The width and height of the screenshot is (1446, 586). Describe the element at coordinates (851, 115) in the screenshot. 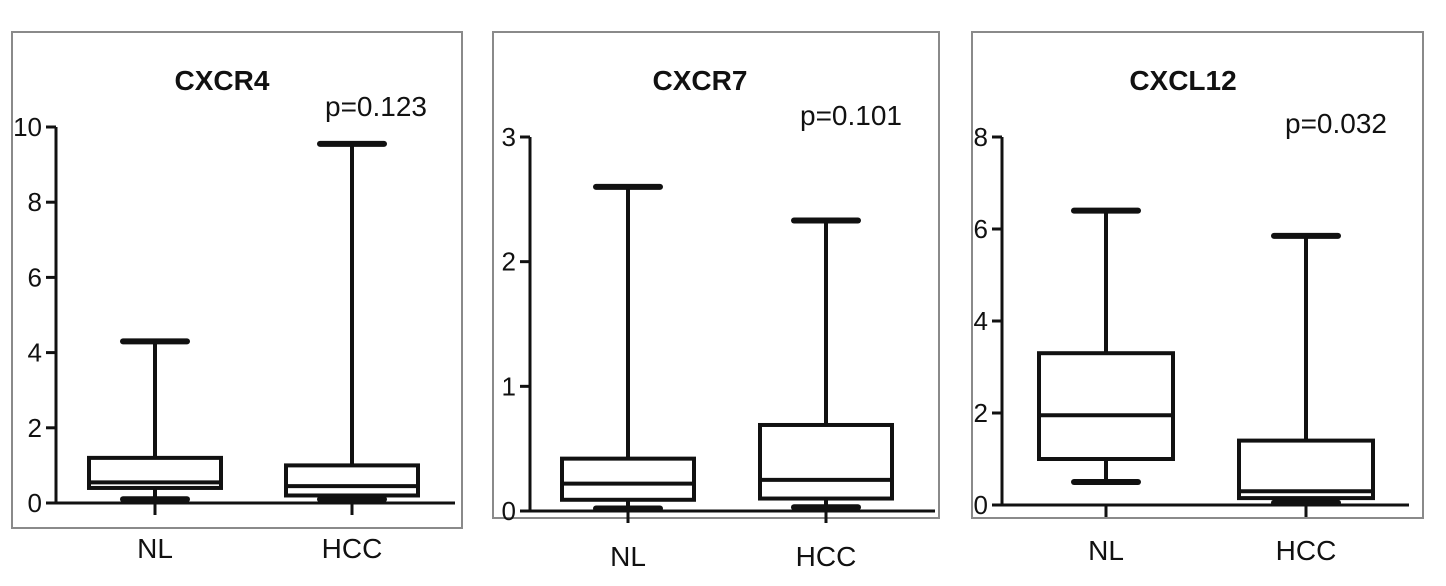

I see `p-value-annotation: p=0.101` at that location.